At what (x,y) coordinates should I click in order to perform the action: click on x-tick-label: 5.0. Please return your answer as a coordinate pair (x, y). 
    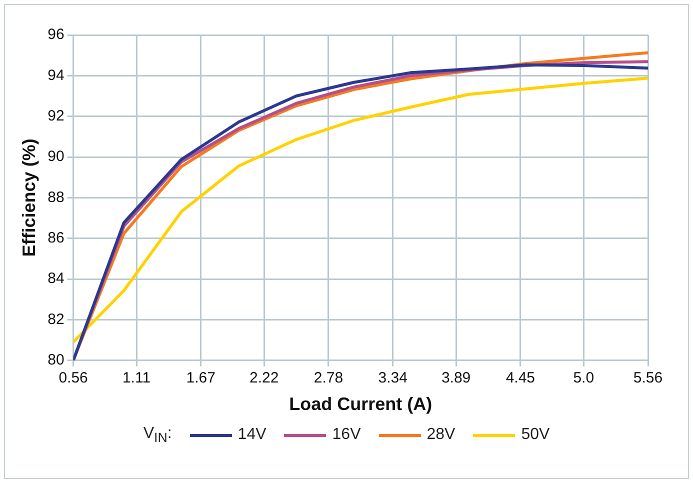
    Looking at the image, I should click on (583, 378).